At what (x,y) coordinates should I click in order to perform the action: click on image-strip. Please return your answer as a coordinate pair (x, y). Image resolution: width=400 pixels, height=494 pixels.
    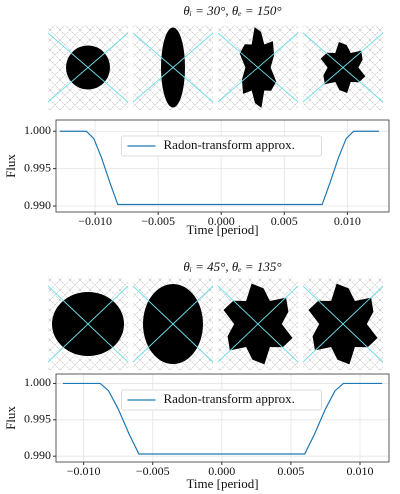
    Looking at the image, I should click on (215, 67).